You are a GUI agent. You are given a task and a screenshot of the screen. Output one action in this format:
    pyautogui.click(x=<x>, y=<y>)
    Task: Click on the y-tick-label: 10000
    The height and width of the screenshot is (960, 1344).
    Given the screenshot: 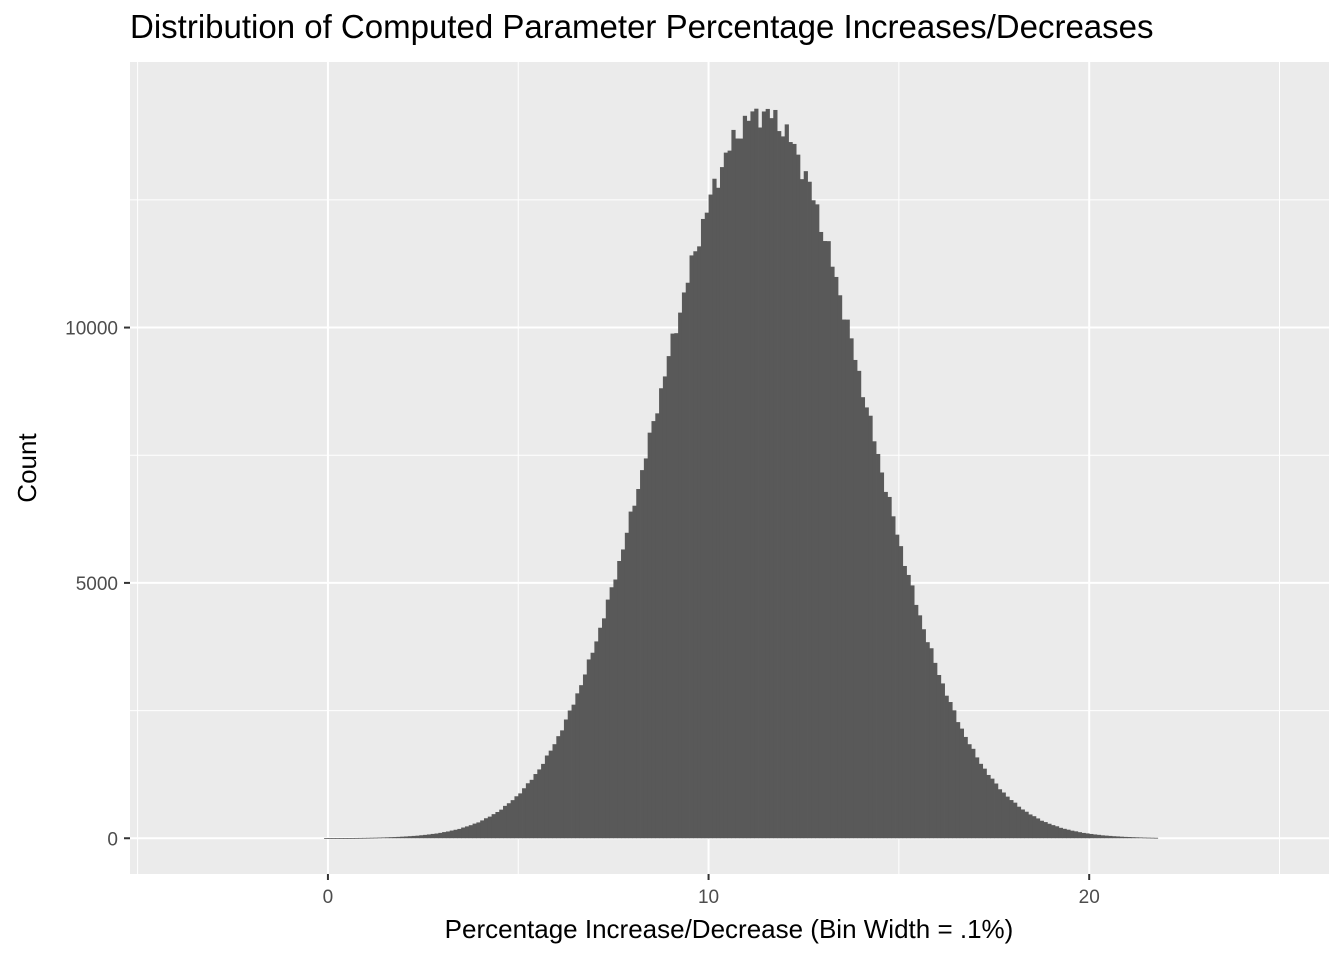 What is the action you would take?
    pyautogui.click(x=91, y=329)
    